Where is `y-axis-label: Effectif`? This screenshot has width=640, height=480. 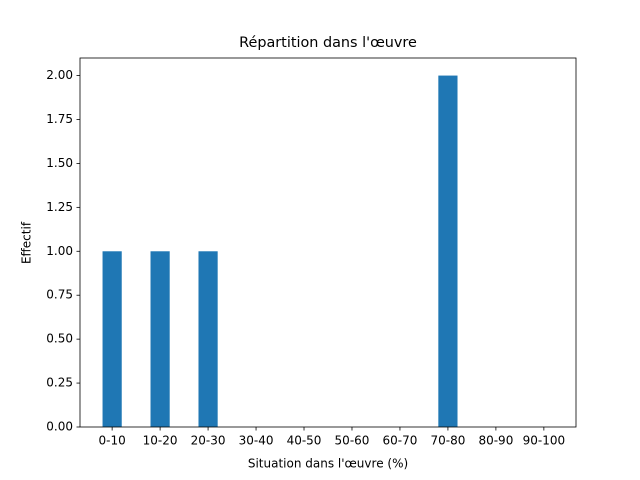 y-axis-label: Effectif is located at coordinates (27, 242).